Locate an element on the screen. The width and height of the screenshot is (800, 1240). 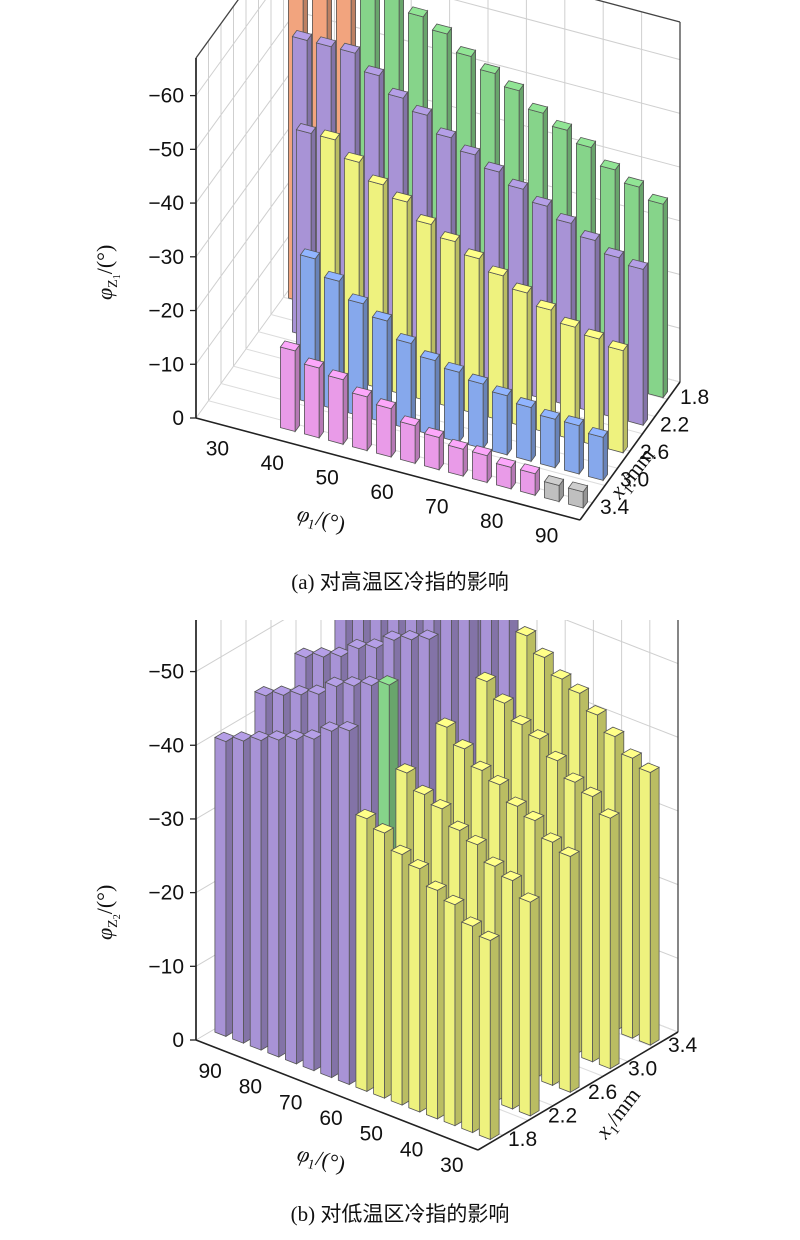
phi-tick-label: 80 is located at coordinates (491, 521).